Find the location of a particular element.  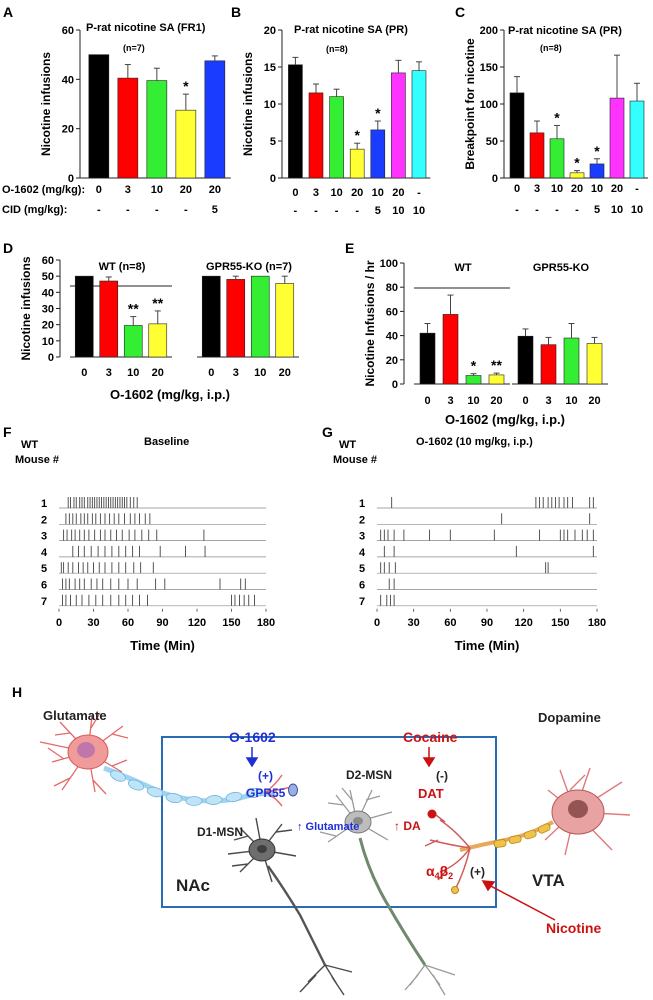

mouse-axis-label: Mouse # is located at coordinates (37, 460).